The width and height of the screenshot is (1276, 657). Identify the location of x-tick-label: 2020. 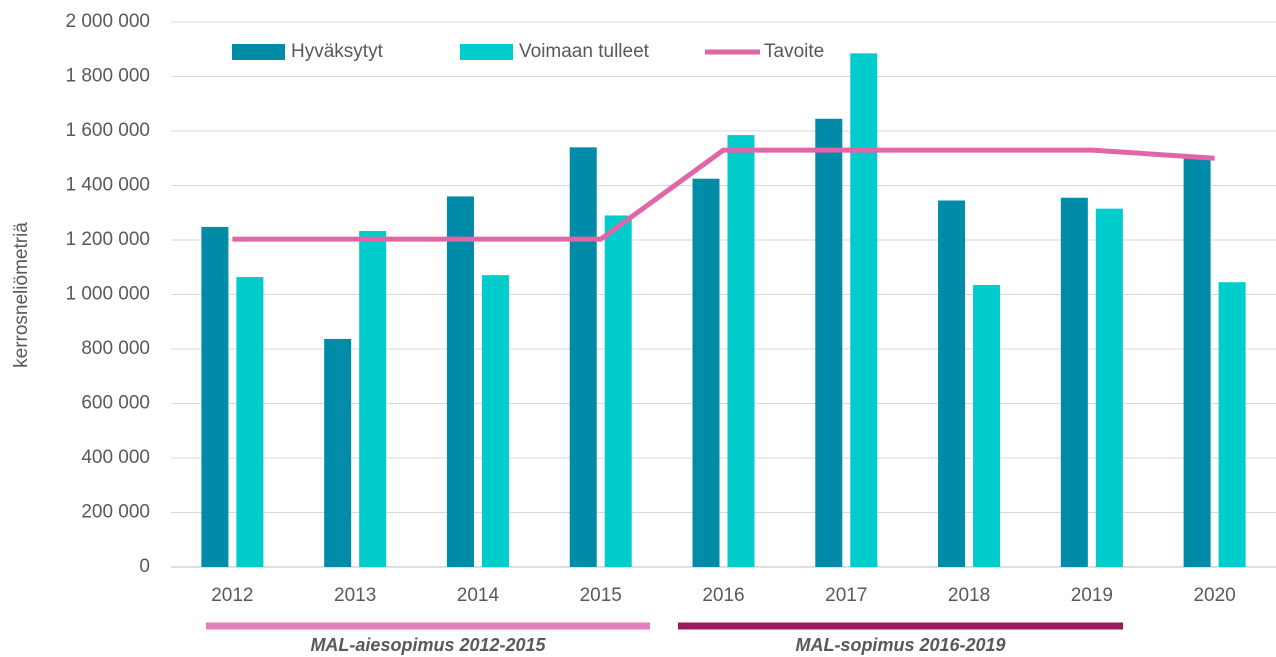
(1214, 595).